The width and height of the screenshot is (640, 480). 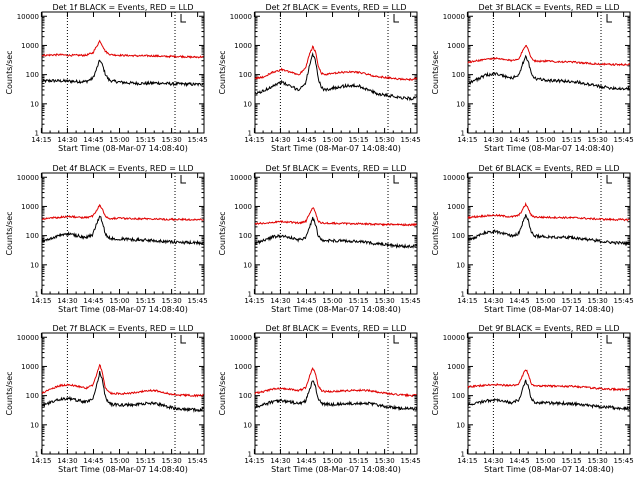 I want to click on panel-title: Det 9f BLACK = Events, RED = LLD, so click(x=548, y=328).